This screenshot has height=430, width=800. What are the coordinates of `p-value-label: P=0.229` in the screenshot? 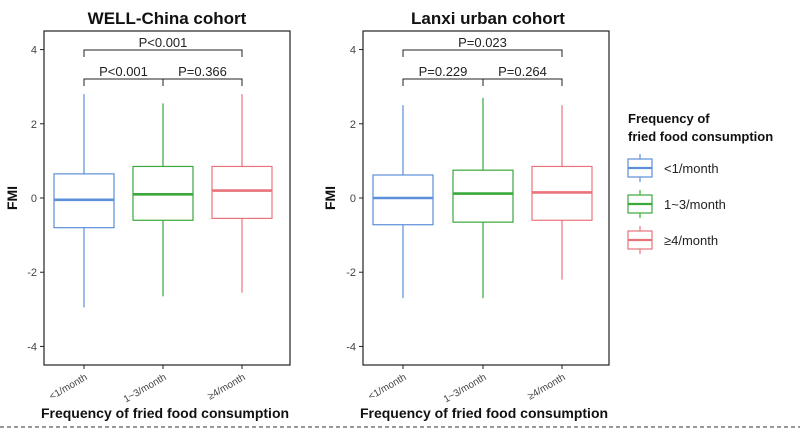 It's located at (443, 71).